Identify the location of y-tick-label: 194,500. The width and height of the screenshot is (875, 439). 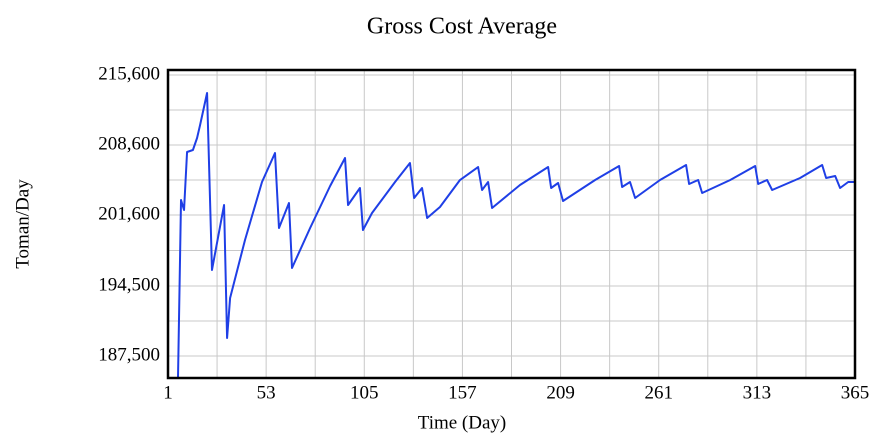
(129, 284).